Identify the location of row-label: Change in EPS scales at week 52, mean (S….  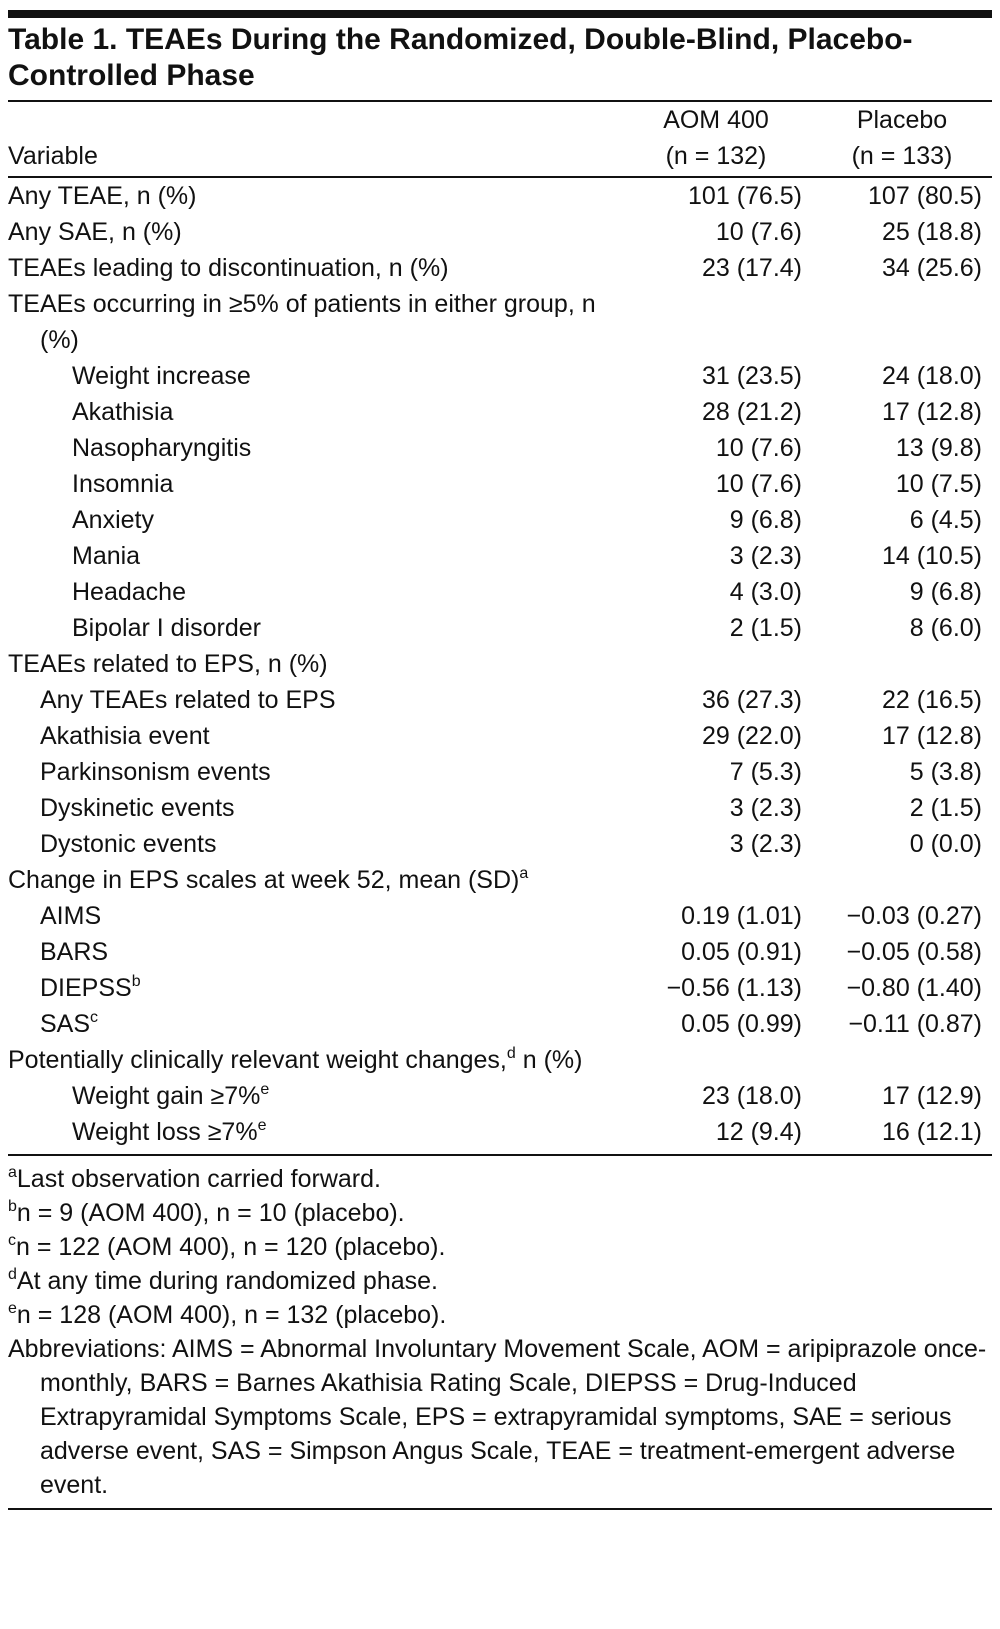
(314, 880).